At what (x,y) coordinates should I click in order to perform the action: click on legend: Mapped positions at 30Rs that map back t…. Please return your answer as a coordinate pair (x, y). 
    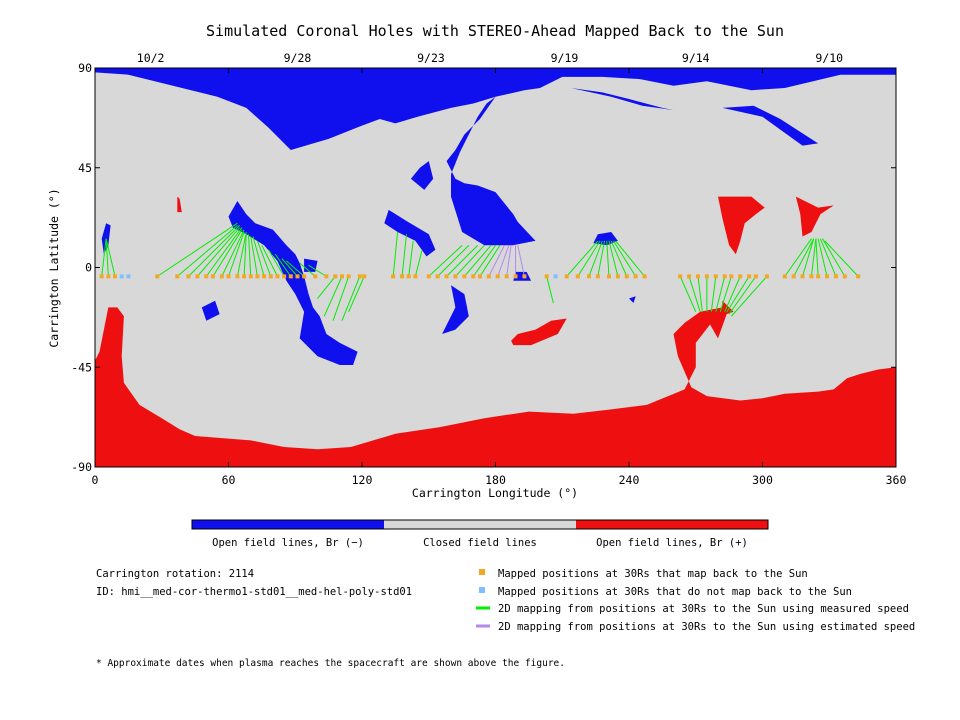
    Looking at the image, I should click on (695, 600).